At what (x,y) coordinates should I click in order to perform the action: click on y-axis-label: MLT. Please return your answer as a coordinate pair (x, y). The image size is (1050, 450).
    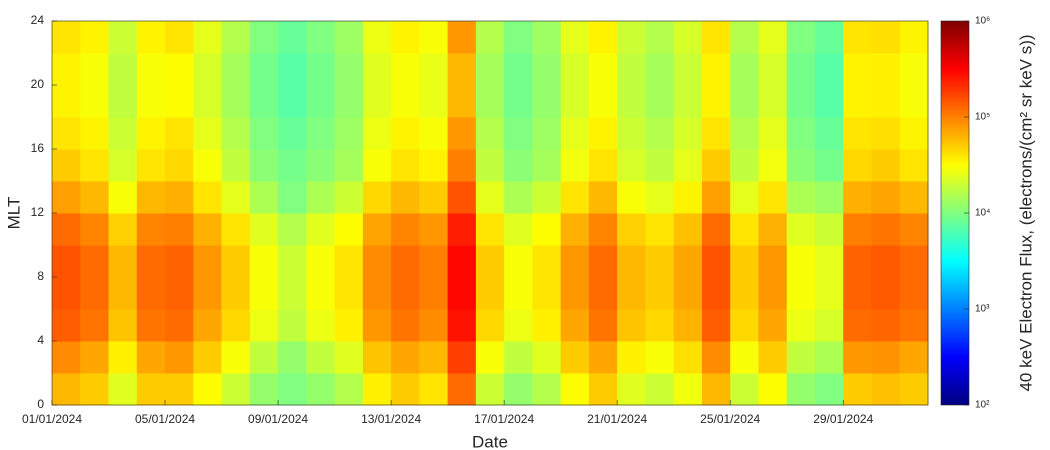
    Looking at the image, I should click on (13, 213).